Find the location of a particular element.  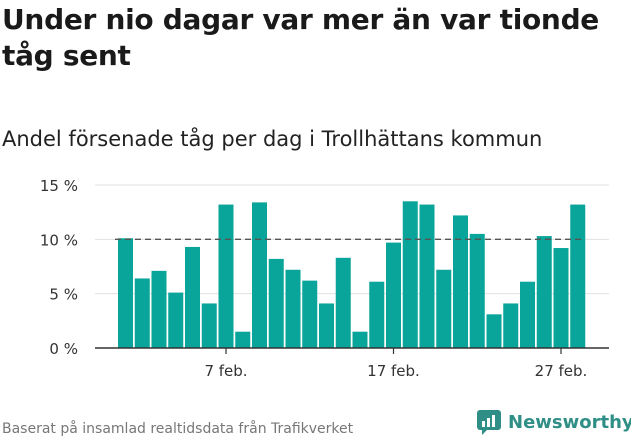

y-tick-label: 5 % is located at coordinates (63, 295).